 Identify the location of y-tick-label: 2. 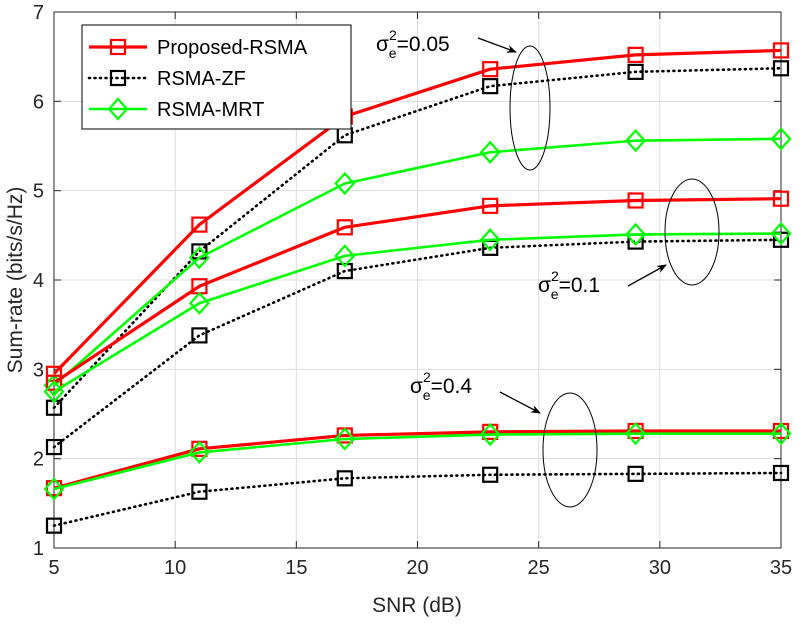
(38, 460).